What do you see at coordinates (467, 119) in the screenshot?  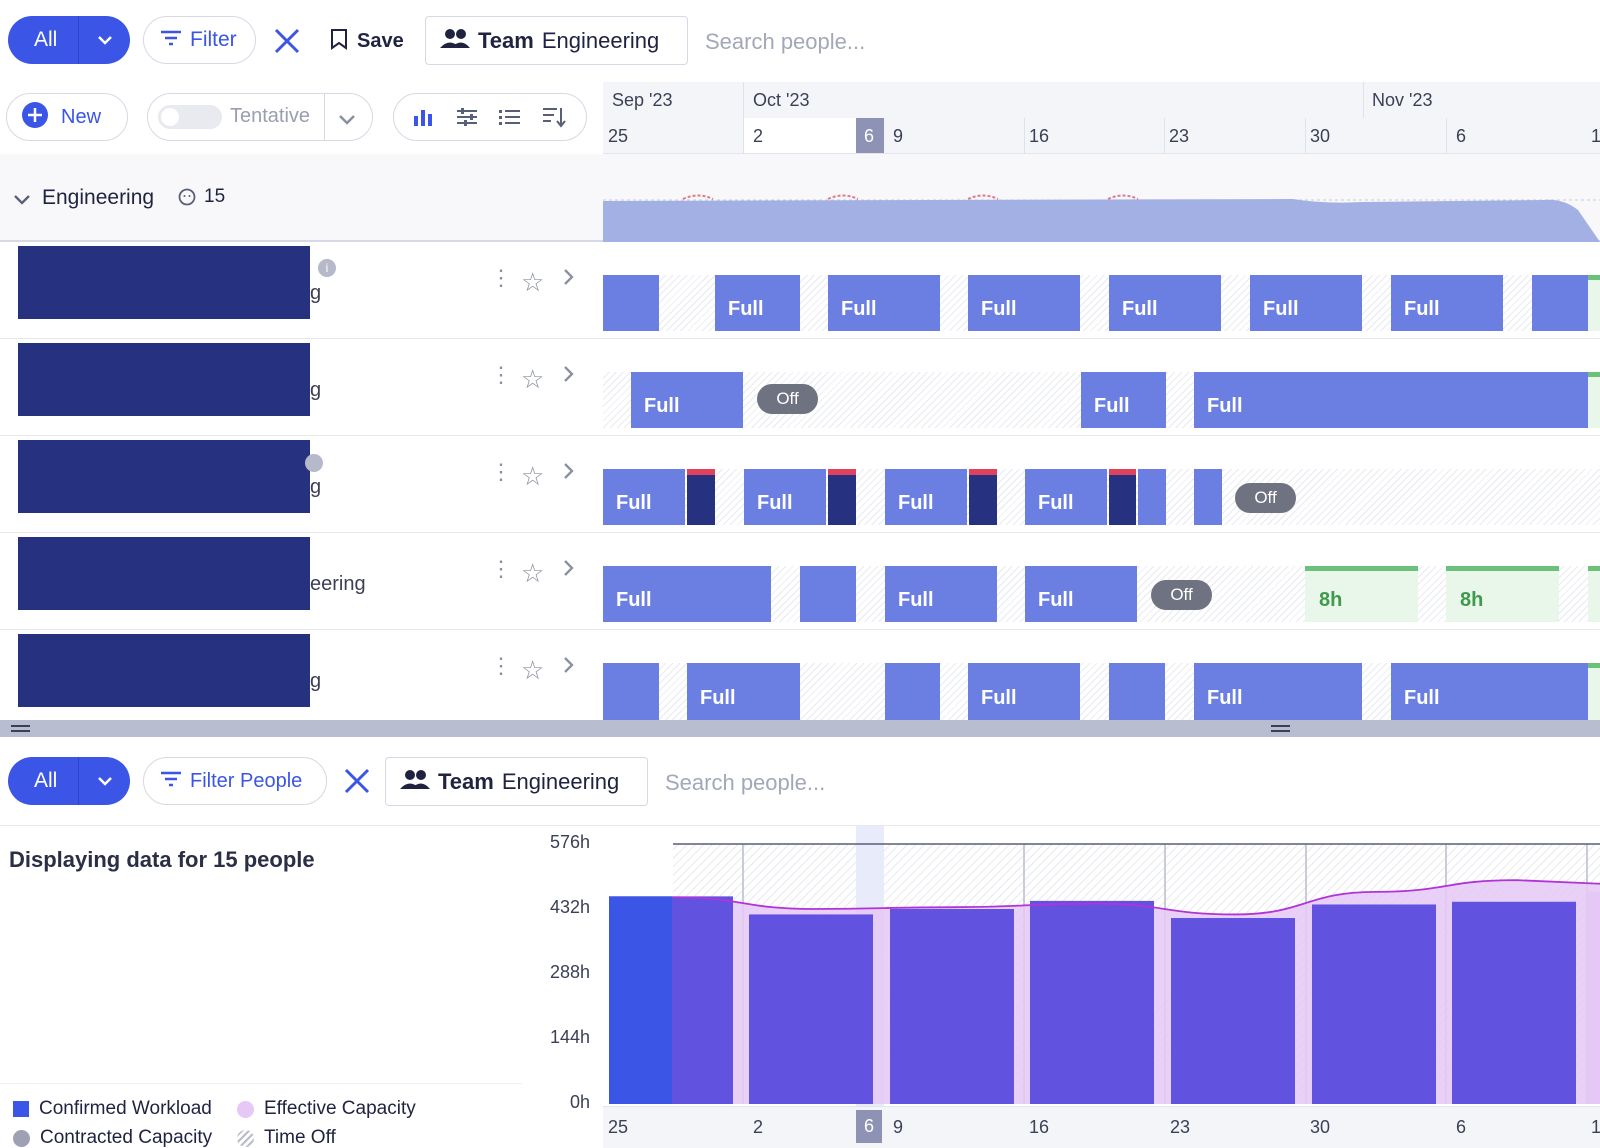 I see `sliders-icon` at bounding box center [467, 119].